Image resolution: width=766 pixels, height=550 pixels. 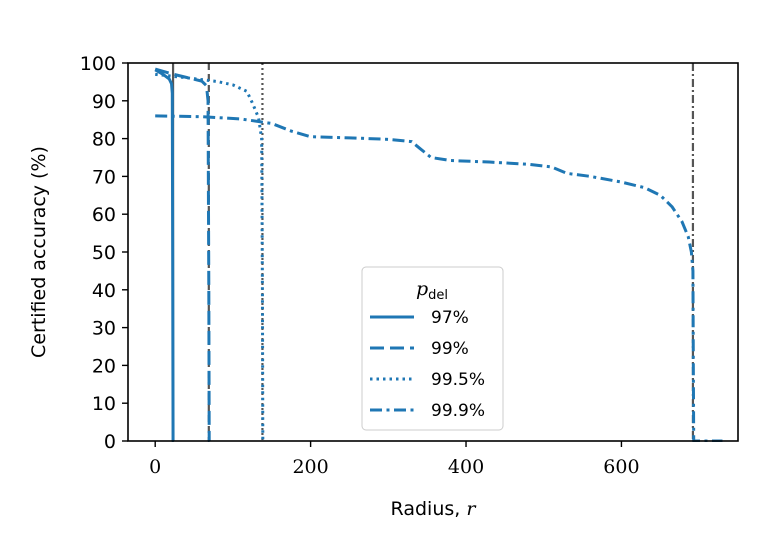 What do you see at coordinates (164, 255) in the screenshot?
I see `series-line-solid` at bounding box center [164, 255].